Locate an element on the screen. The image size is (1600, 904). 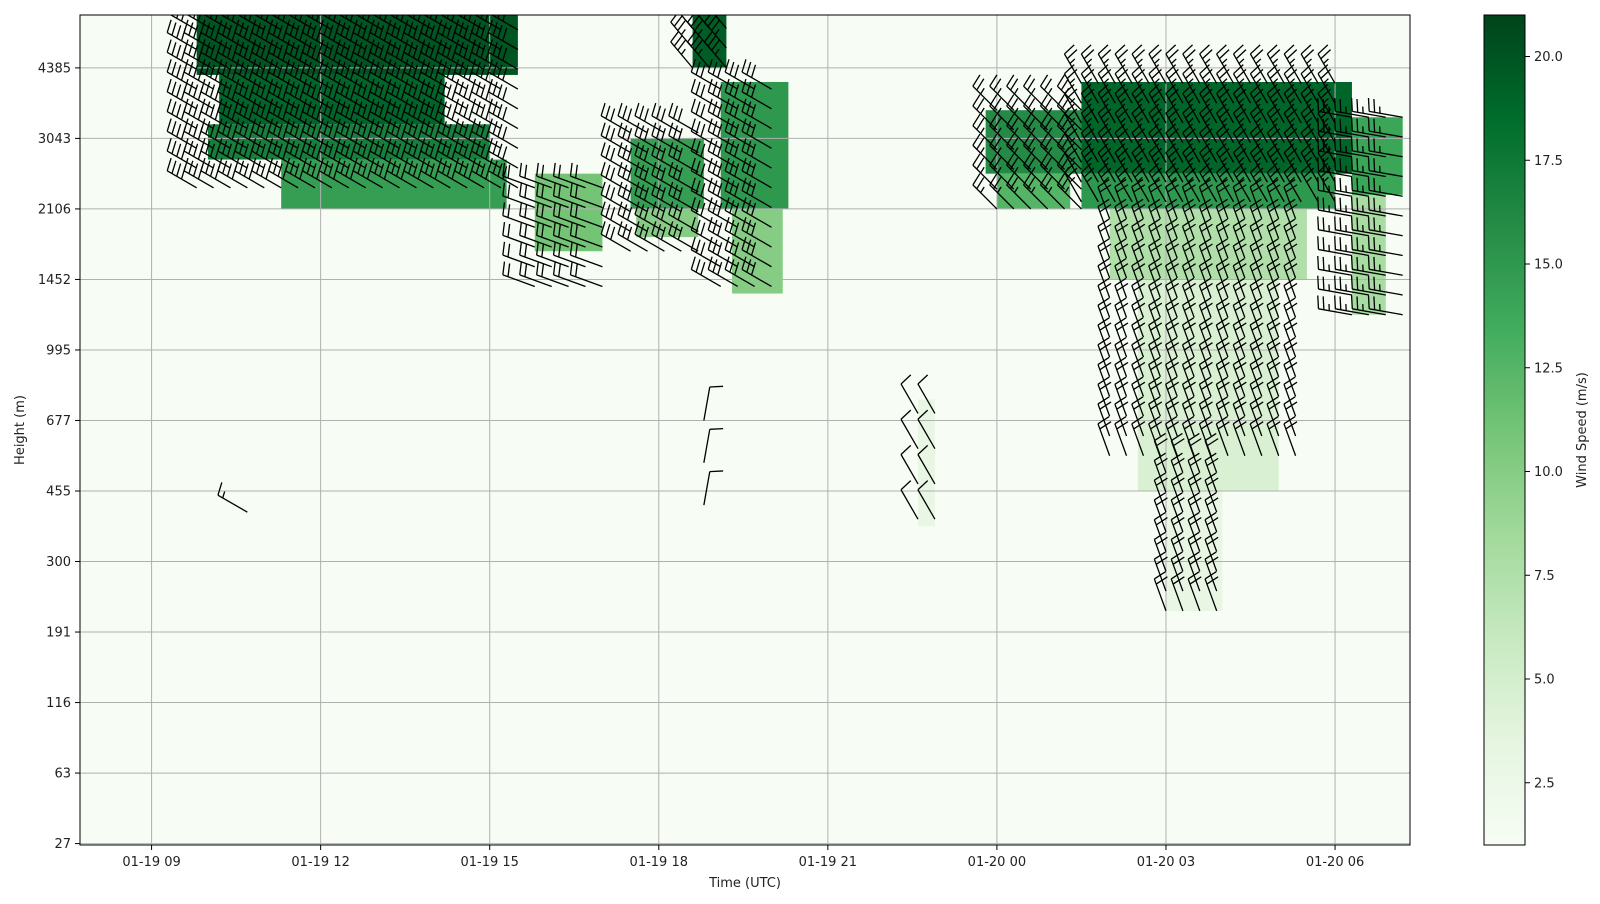
y-tick-label: 116 is located at coordinates (58, 703).